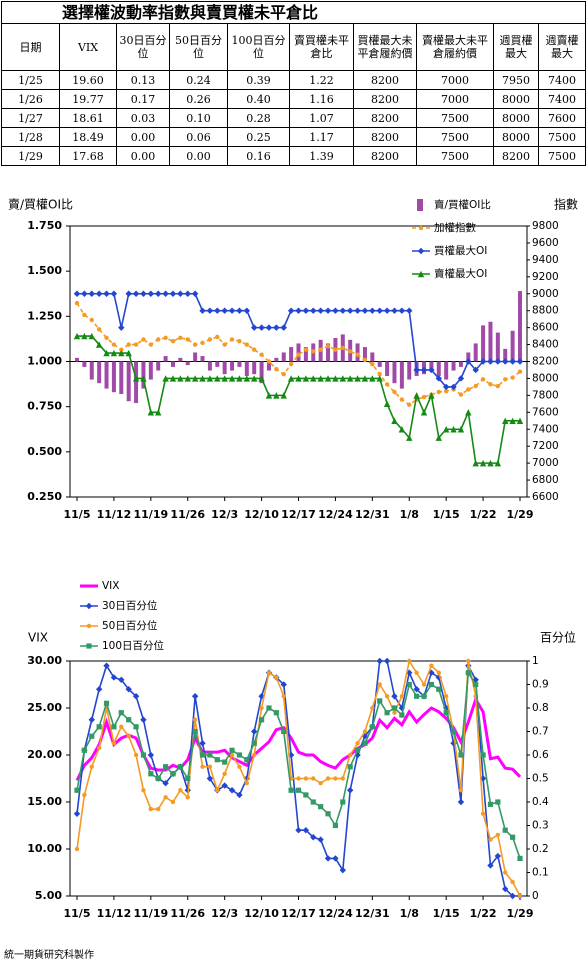 This screenshot has width=586, height=963. I want to click on y2-tick-label: 0.6, so click(540, 755).